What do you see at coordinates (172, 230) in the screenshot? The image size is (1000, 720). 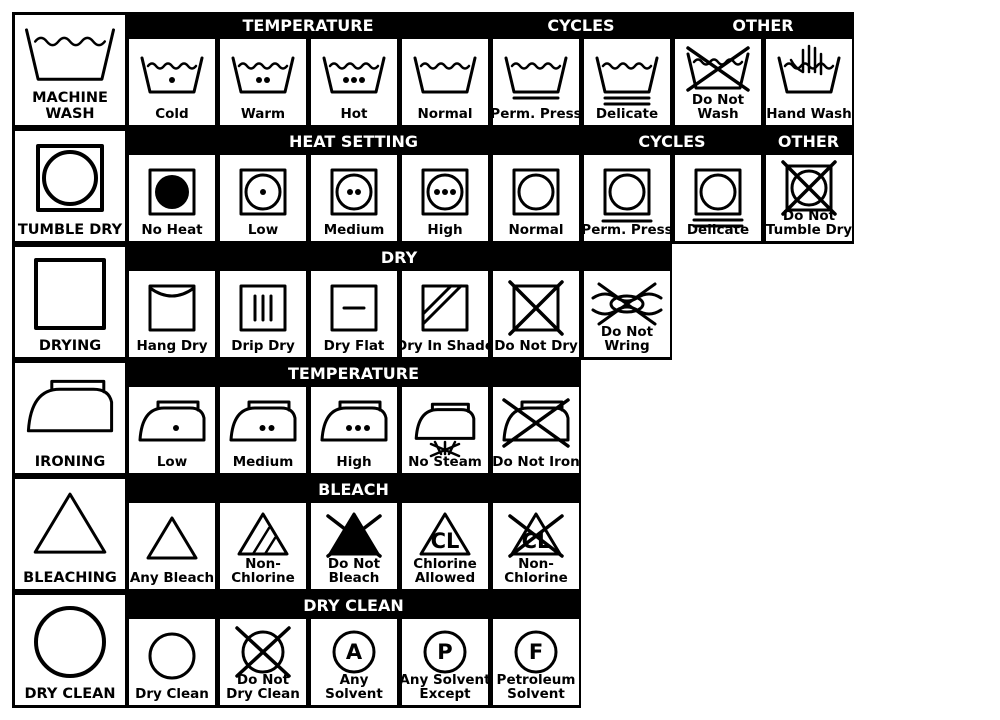 I see `symbol-label: No Heat` at bounding box center [172, 230].